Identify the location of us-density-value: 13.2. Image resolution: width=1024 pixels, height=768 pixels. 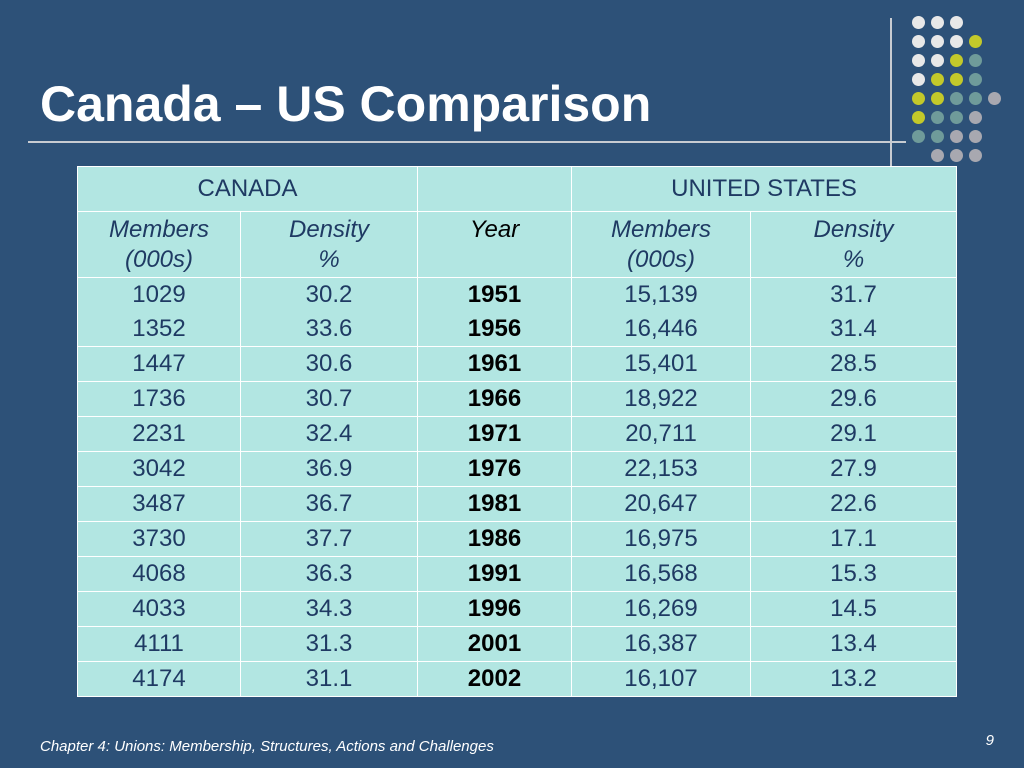
(853, 679).